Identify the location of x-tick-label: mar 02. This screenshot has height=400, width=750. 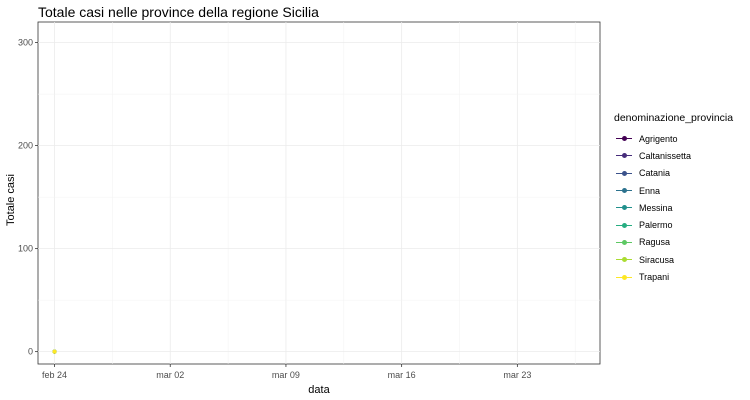
(170, 375).